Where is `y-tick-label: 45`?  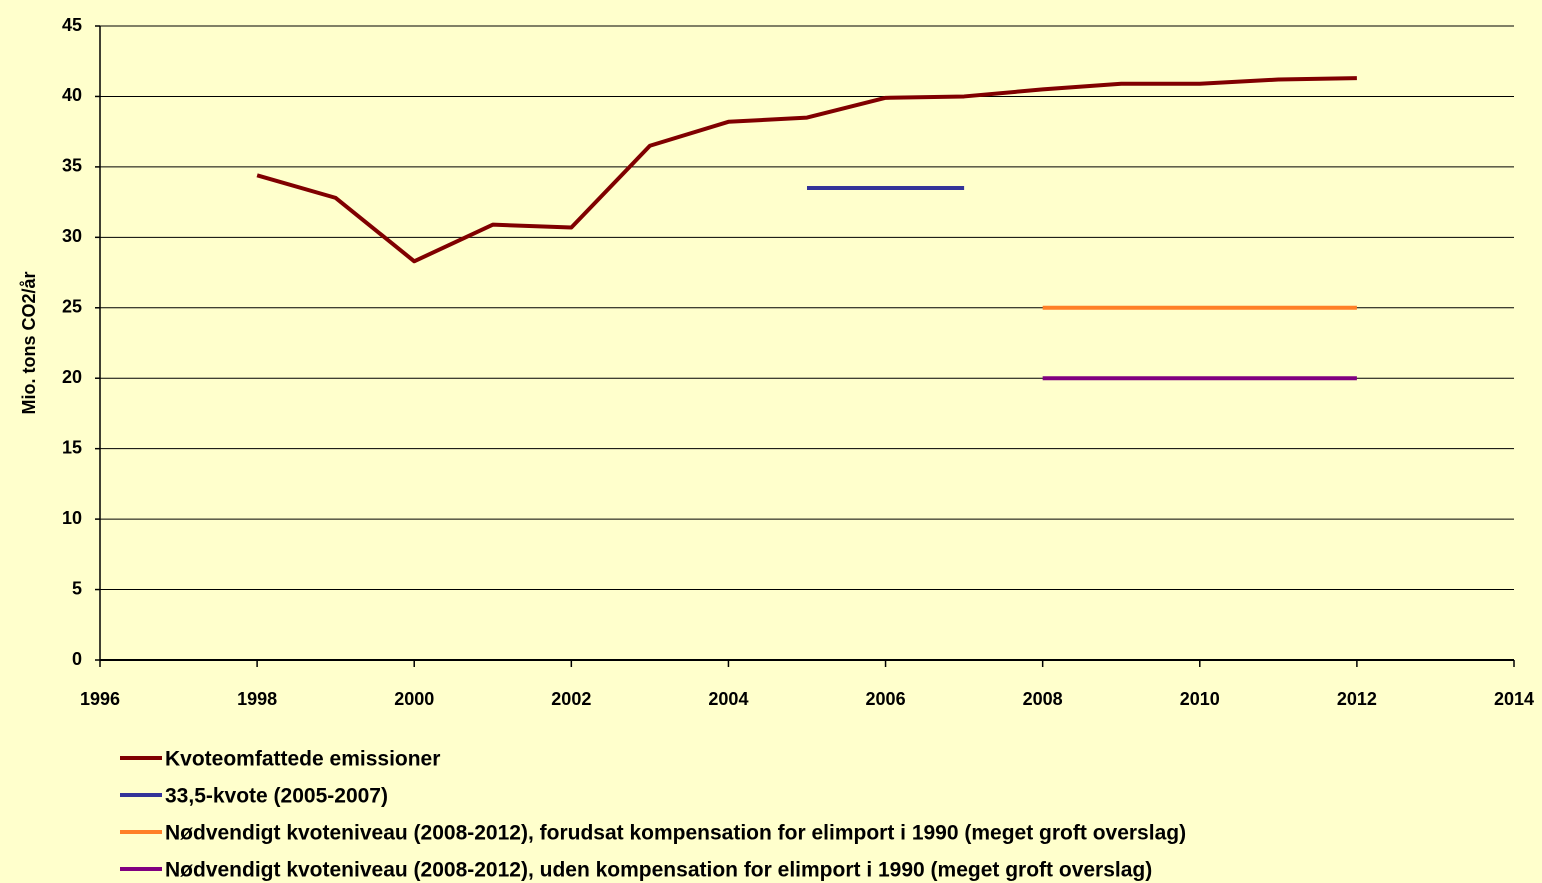 y-tick-label: 45 is located at coordinates (72, 25).